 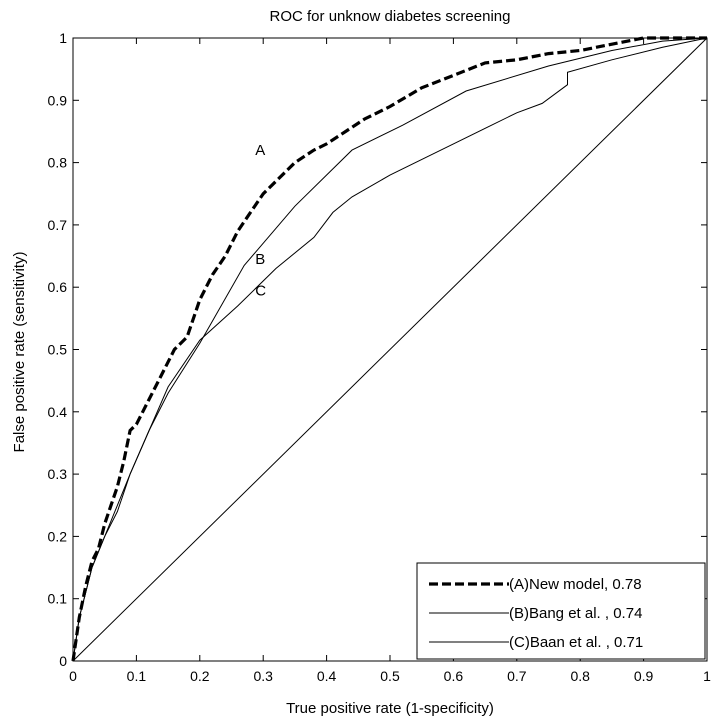 What do you see at coordinates (644, 676) in the screenshot?
I see `x-tick-label: 0.9` at bounding box center [644, 676].